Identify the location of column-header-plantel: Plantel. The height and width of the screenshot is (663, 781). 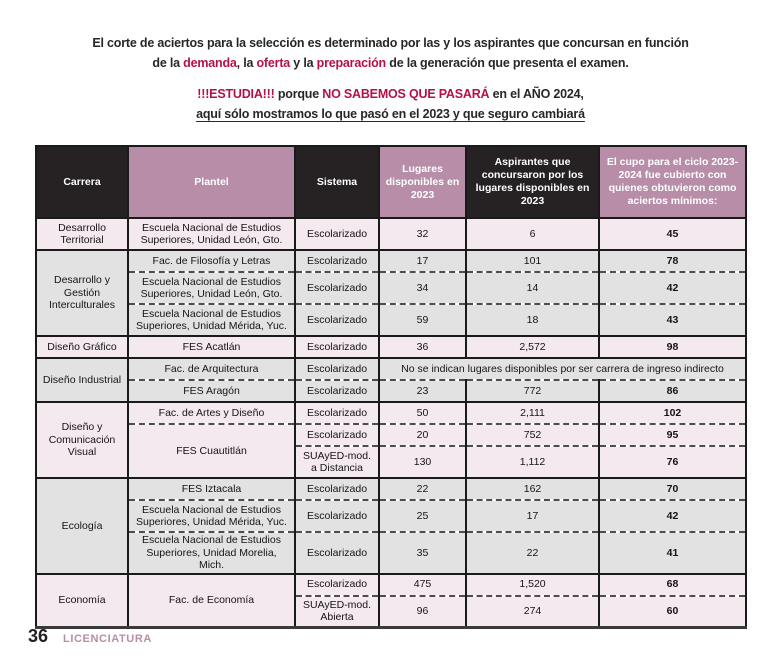
(211, 182).